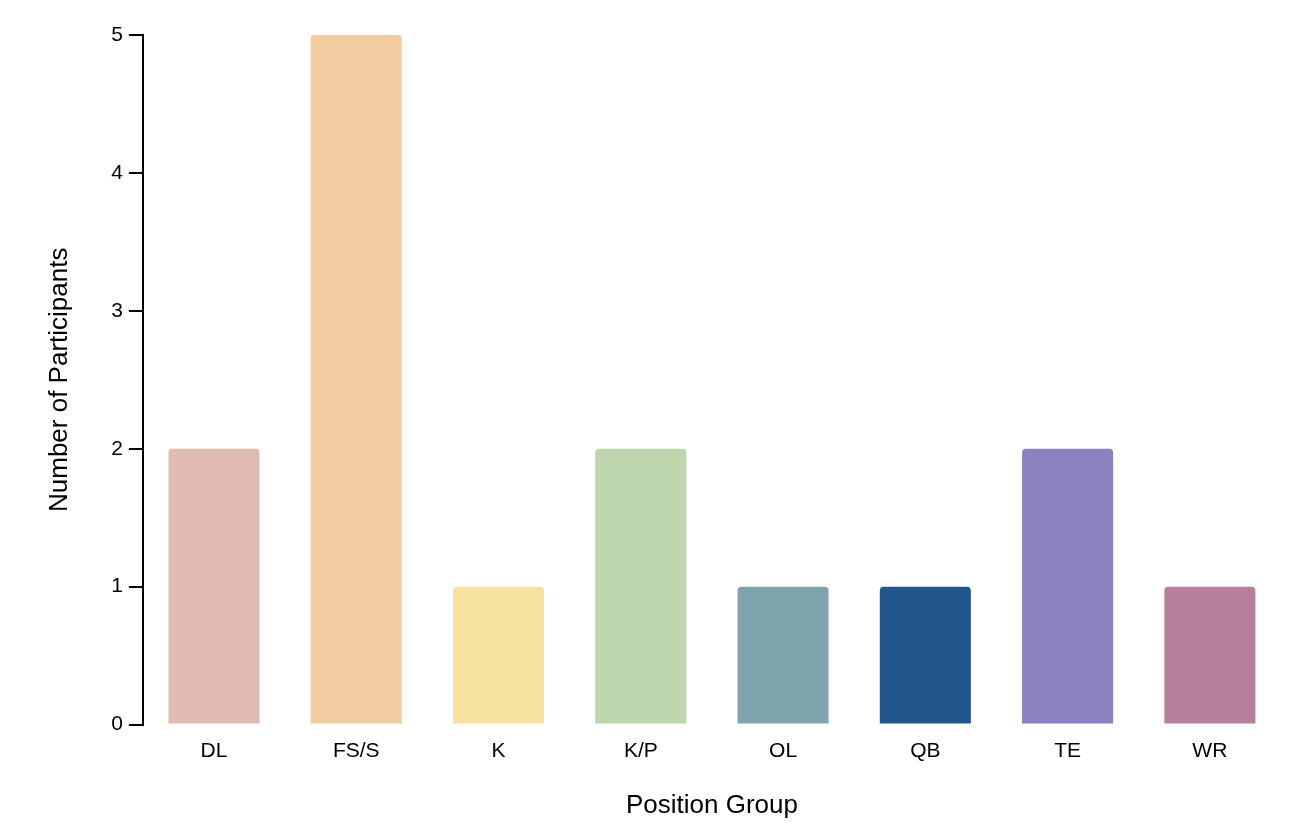  I want to click on x-axis-title: Position Group, so click(711, 803).